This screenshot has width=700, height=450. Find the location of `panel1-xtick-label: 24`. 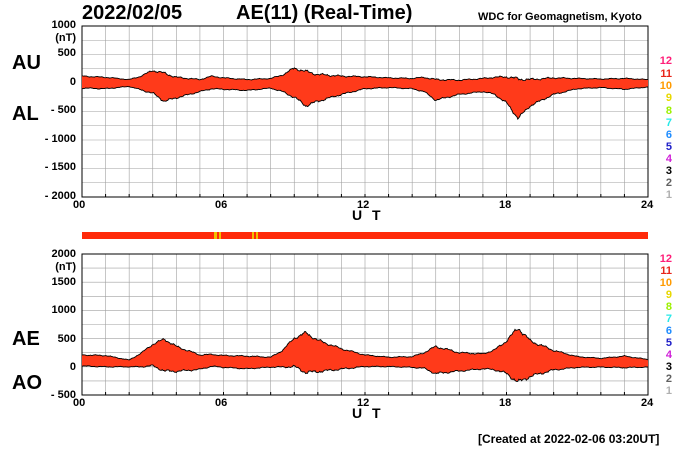

panel1-xtick-label: 24 is located at coordinates (647, 205).